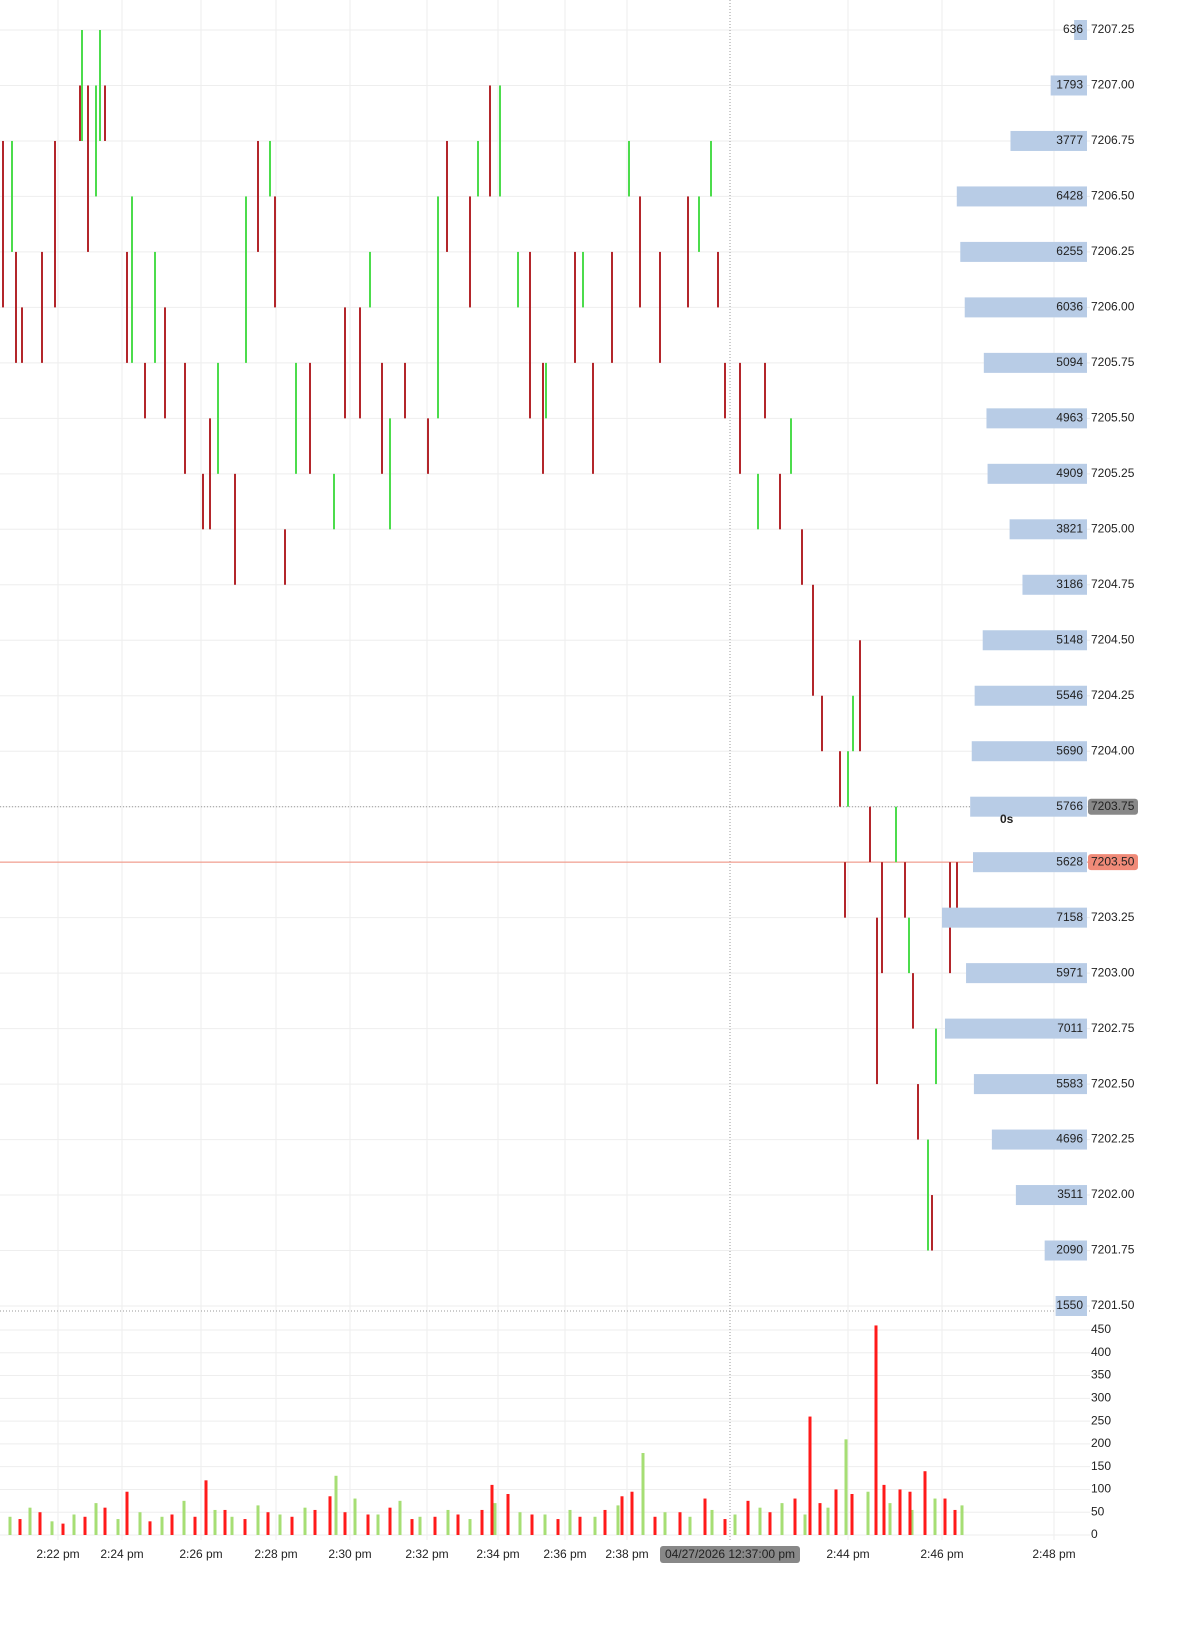  I want to click on profile-label: 6255, so click(1069, 251).